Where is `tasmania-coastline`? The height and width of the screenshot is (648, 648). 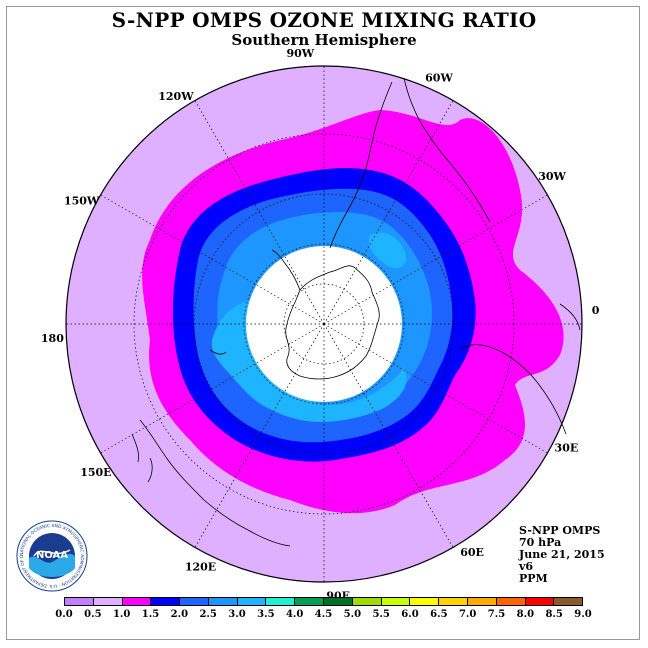 tasmania-coastline is located at coordinates (218, 352).